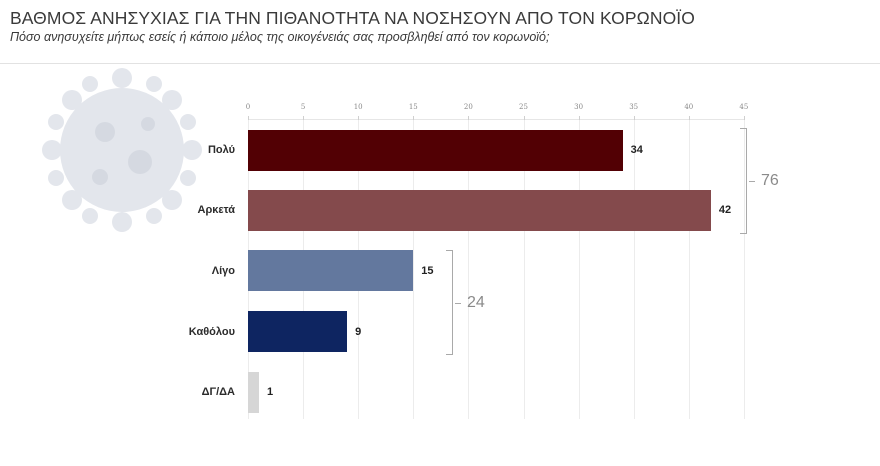  Describe the element at coordinates (427, 270) in the screenshot. I see `value-label: 15` at that location.